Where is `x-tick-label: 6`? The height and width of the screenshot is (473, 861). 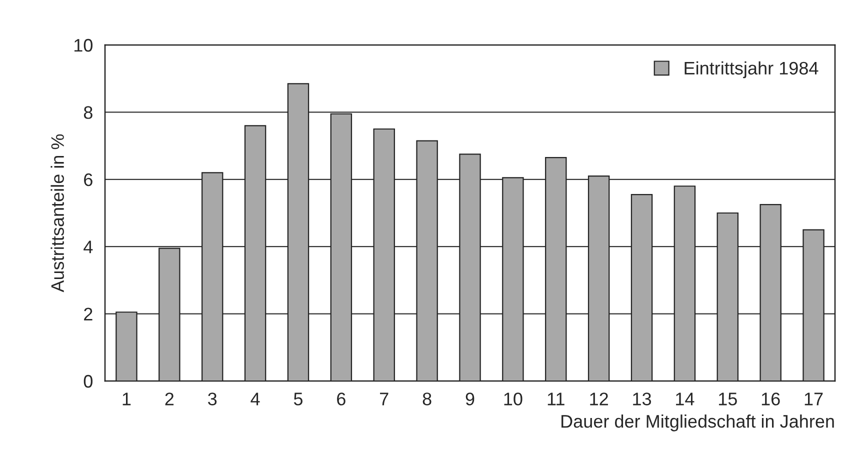
x-tick-label: 6 is located at coordinates (341, 399).